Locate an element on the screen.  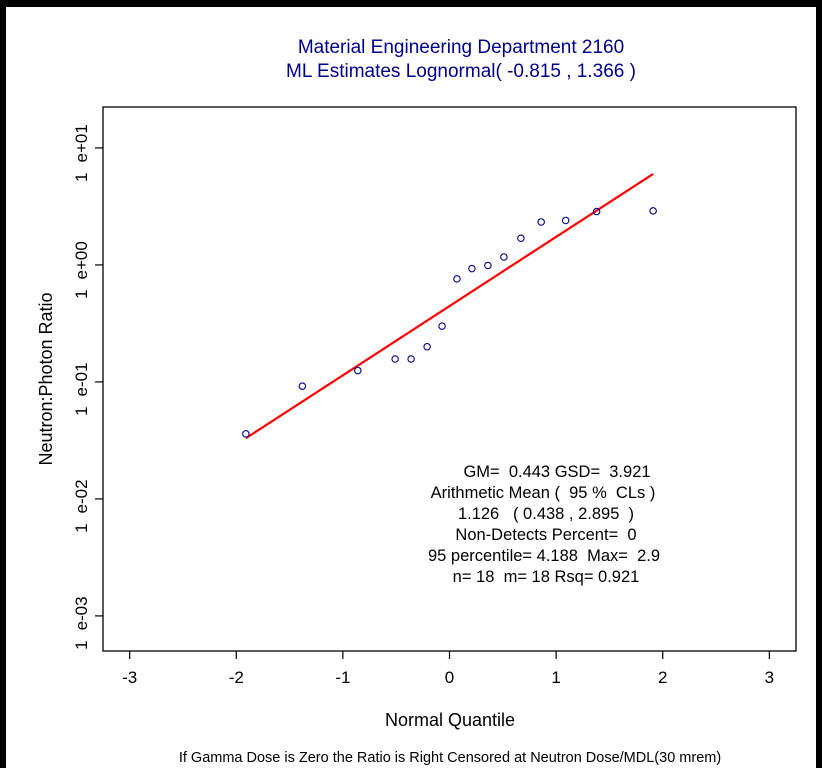
chart-title: Material Engineering Department 2160 is located at coordinates (461, 47).